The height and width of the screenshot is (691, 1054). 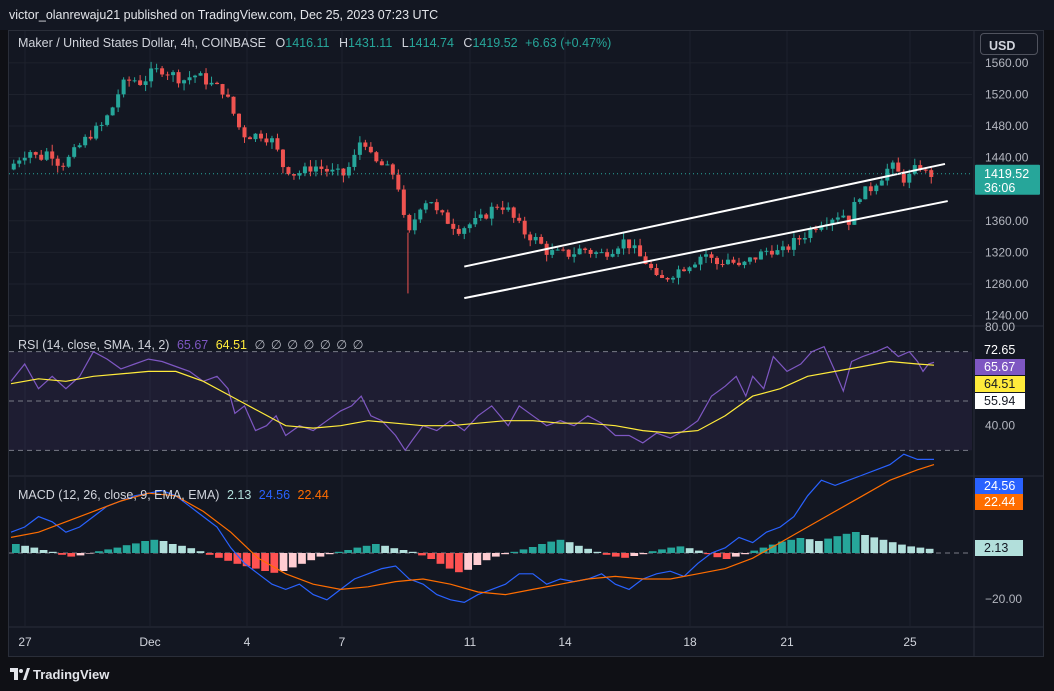 I want to click on rsi-pane, so click(x=490, y=398).